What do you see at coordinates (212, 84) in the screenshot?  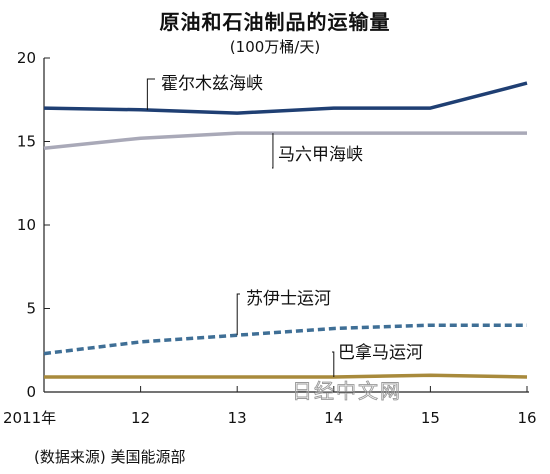 I see `series-label: 霍尔木兹海峡` at bounding box center [212, 84].